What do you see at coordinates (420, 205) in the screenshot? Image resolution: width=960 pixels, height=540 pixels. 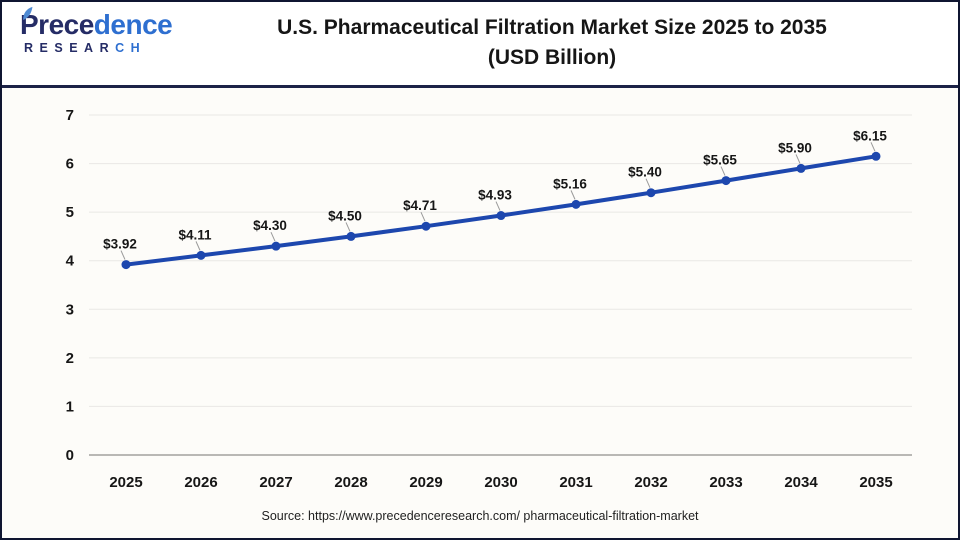 I see `data-point-label: $4.71` at bounding box center [420, 205].